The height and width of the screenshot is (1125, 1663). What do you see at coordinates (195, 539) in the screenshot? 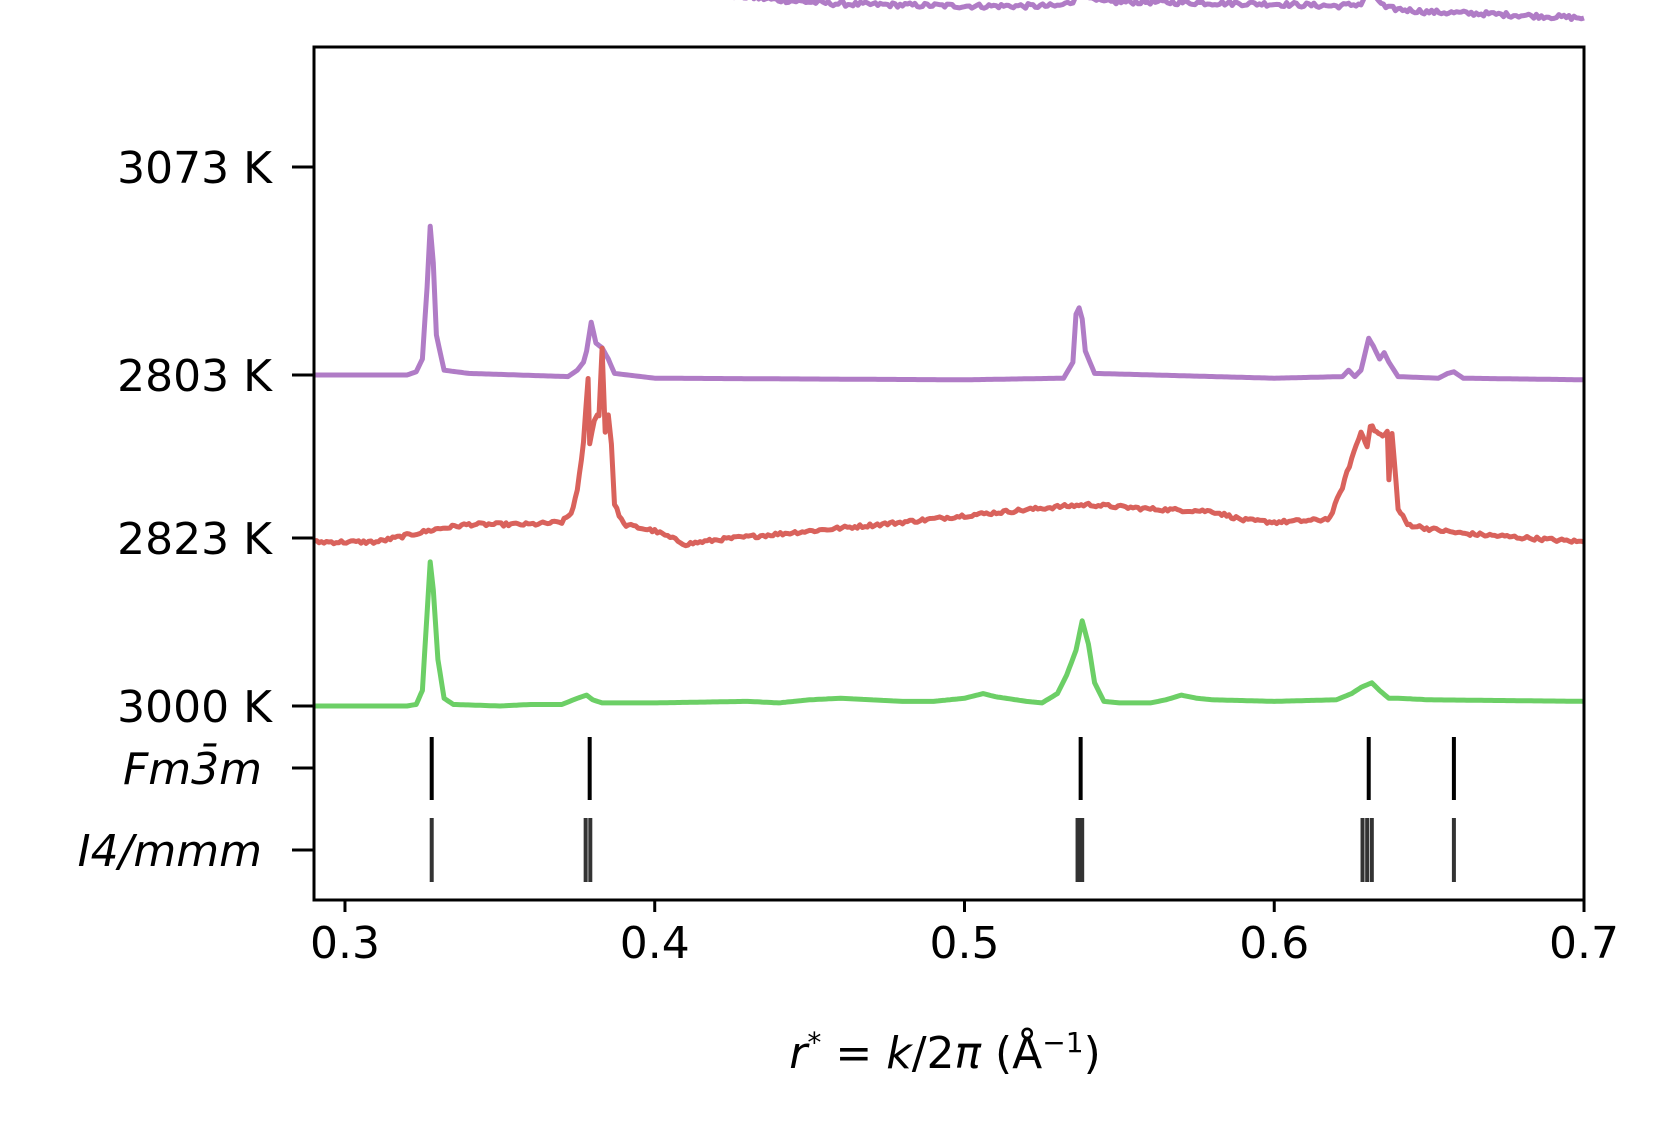
I see `y-tick-label: 2823 K` at bounding box center [195, 539].